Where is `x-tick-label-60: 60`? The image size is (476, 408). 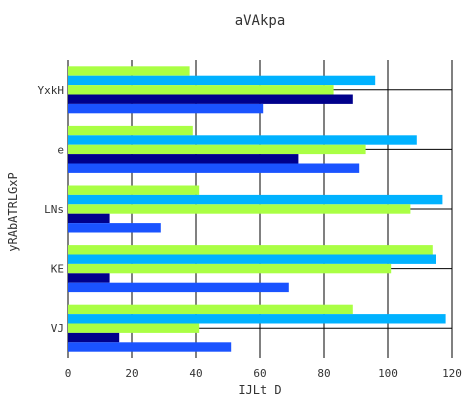 x-tick-label-60: 60 is located at coordinates (259, 373).